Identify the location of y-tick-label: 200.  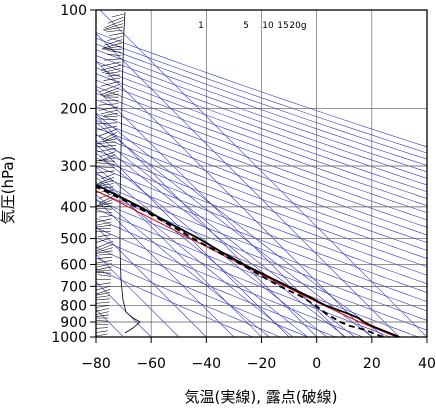
(73, 109).